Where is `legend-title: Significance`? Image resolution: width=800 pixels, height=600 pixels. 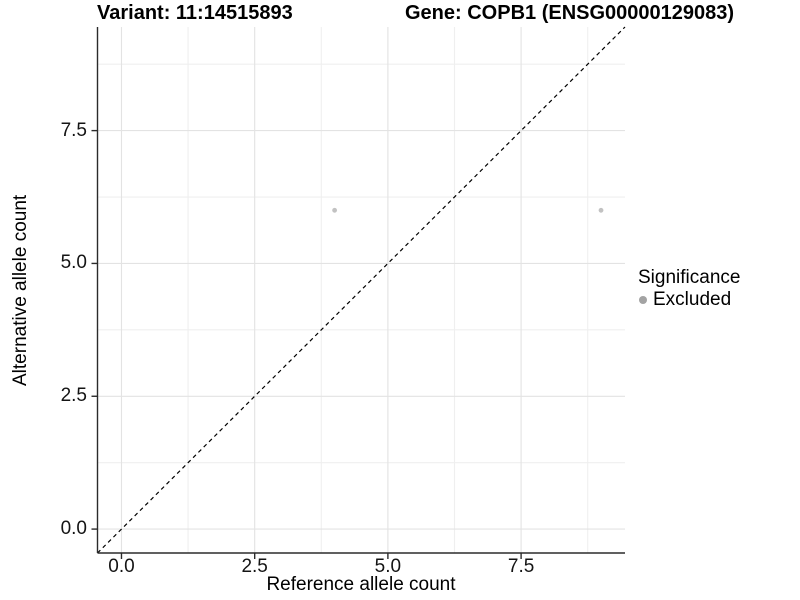 legend-title: Significance is located at coordinates (689, 277).